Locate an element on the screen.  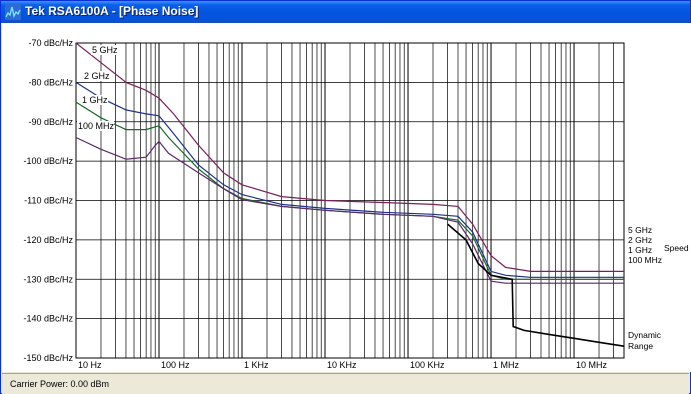
x-tick-label: 100 KHz is located at coordinates (427, 365).